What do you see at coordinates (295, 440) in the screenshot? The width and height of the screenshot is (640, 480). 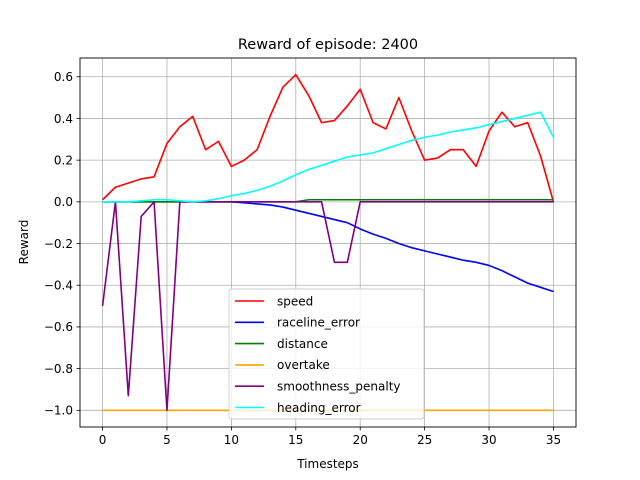 I see `x-tick-label: 15` at bounding box center [295, 440].